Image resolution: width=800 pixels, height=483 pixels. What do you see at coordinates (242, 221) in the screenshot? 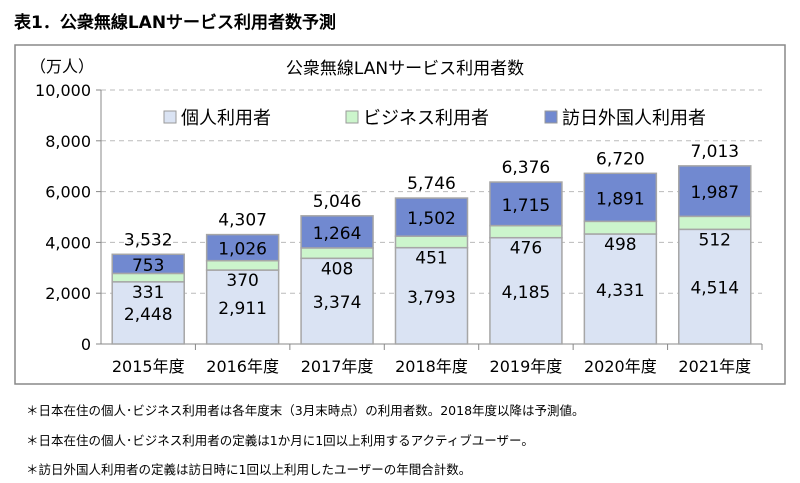
I see `total-label: 4,307` at bounding box center [242, 221].